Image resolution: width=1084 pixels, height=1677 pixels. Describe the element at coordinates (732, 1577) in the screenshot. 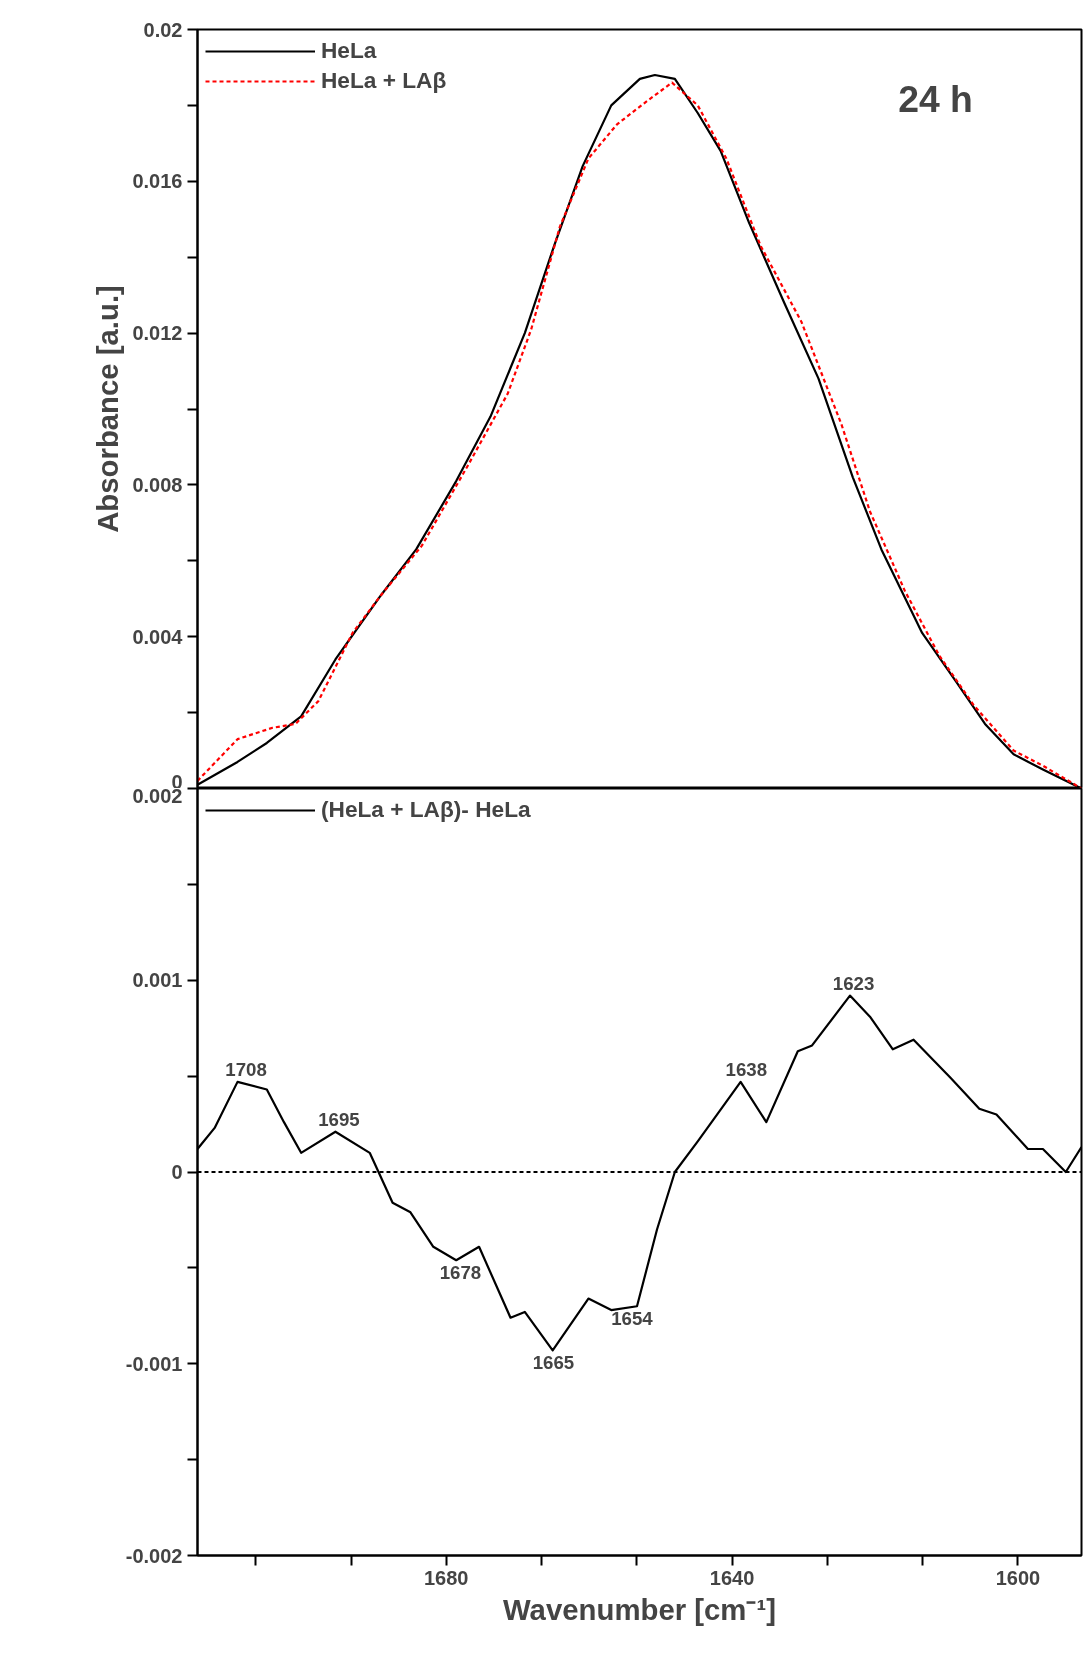

I see `x-tick-label: 1640` at that location.